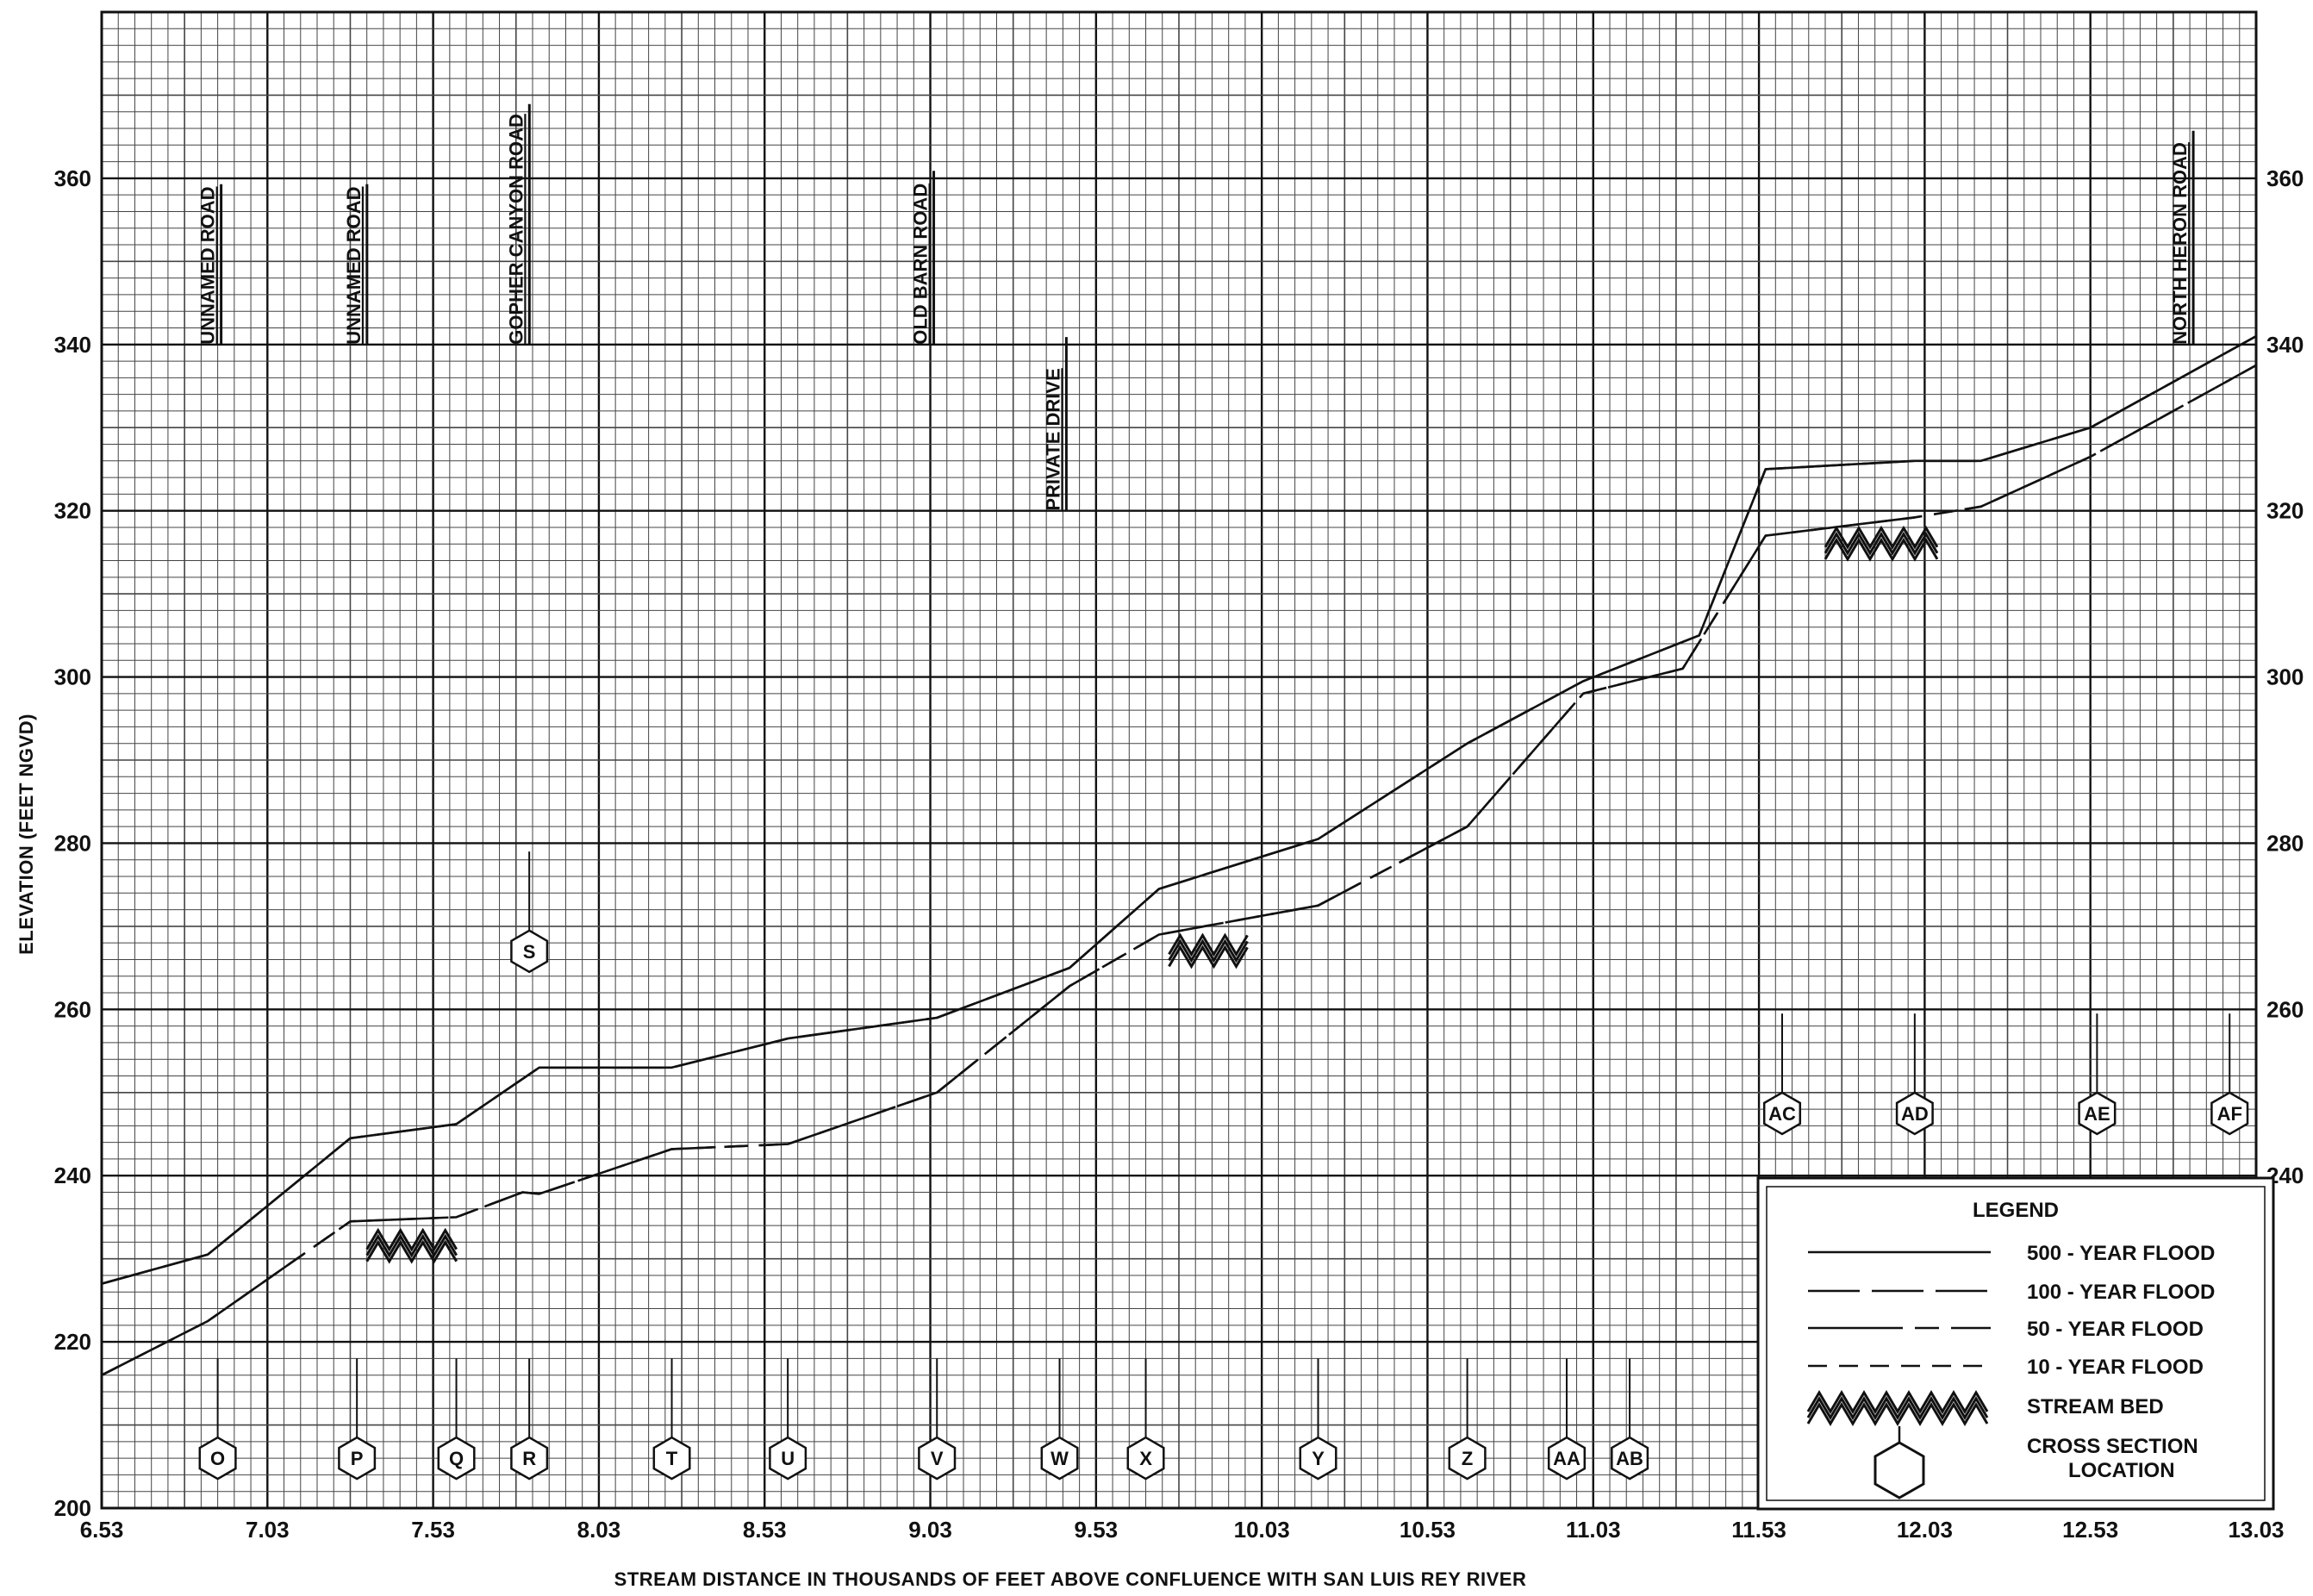  Describe the element at coordinates (2090, 1530) in the screenshot. I see `x-tick-label: 12.53` at that location.